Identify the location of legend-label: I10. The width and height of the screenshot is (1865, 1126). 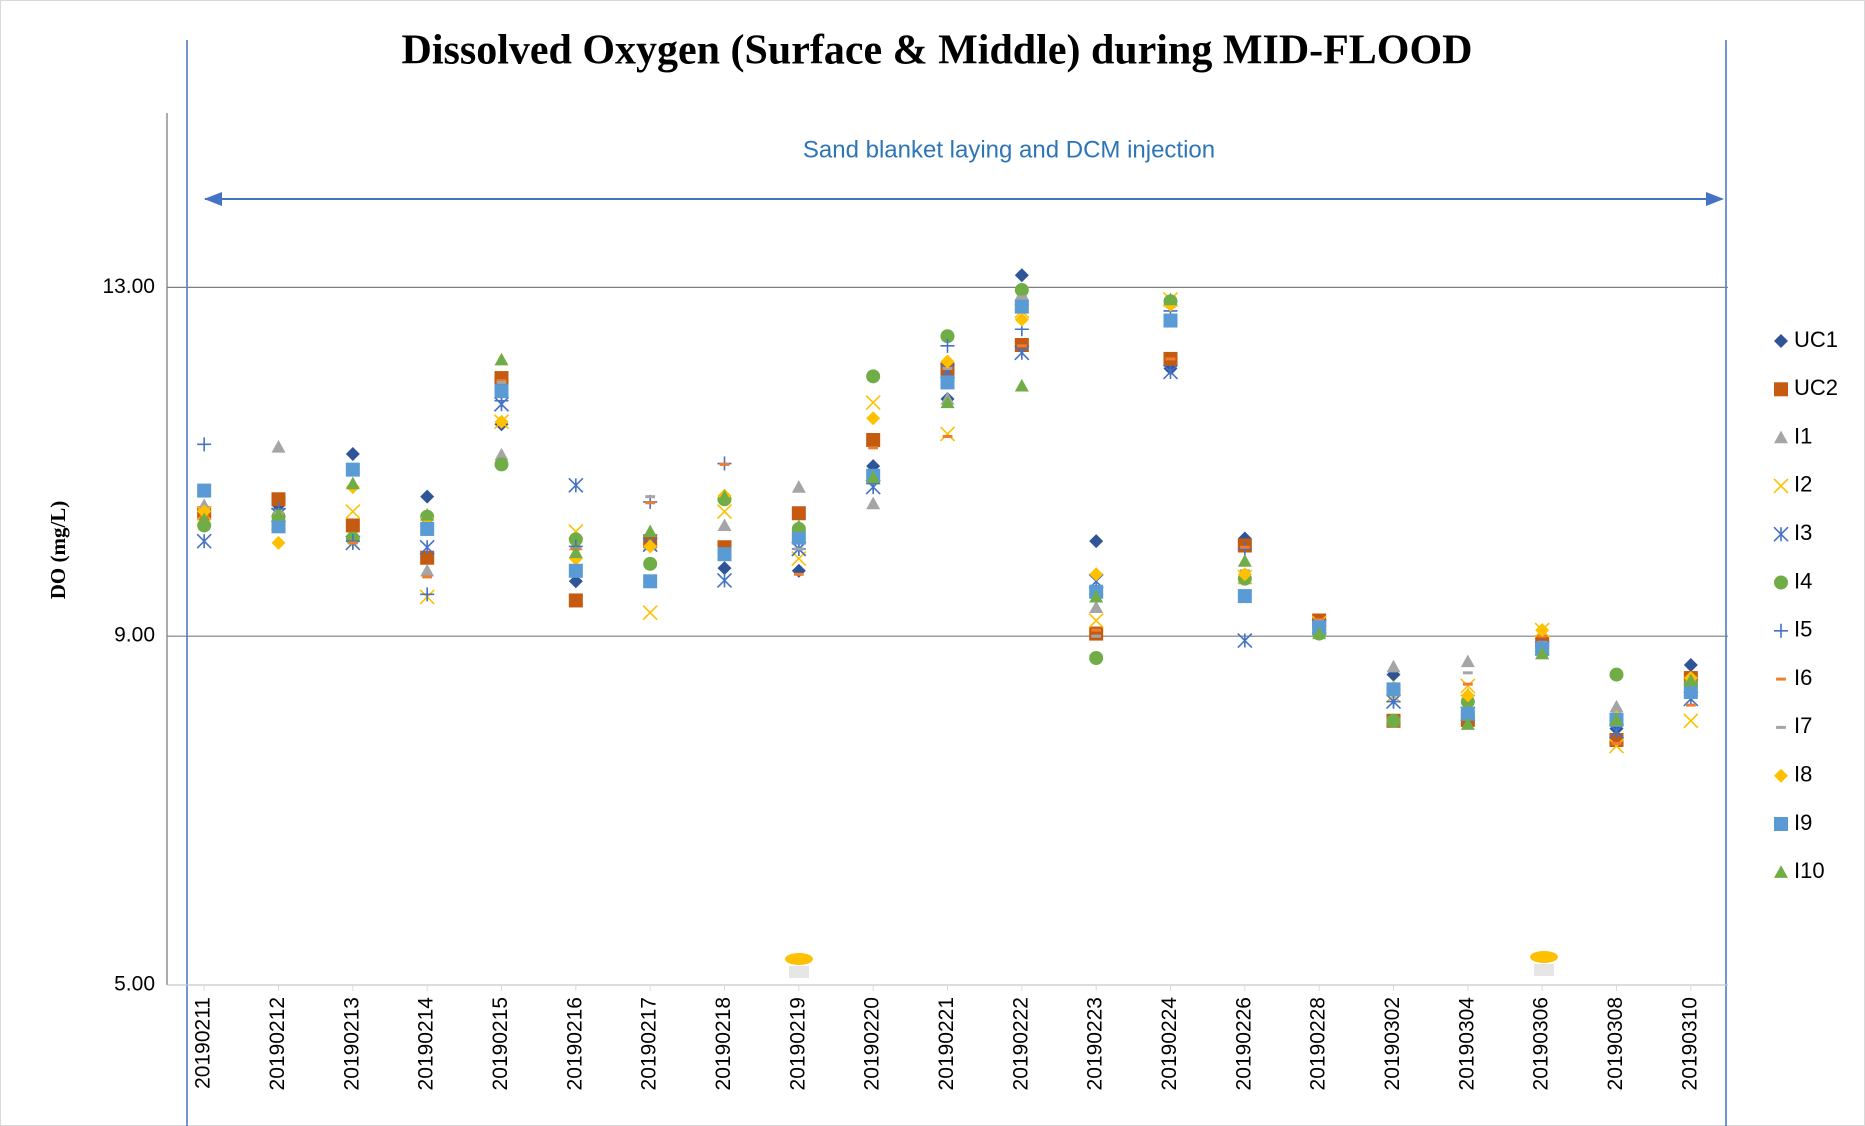
(1809, 870).